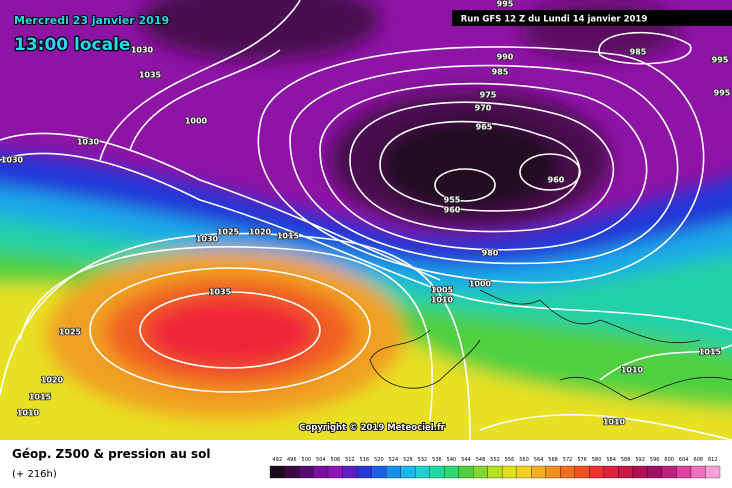 The image size is (732, 488). I want to click on isobar-label: 955, so click(452, 200).